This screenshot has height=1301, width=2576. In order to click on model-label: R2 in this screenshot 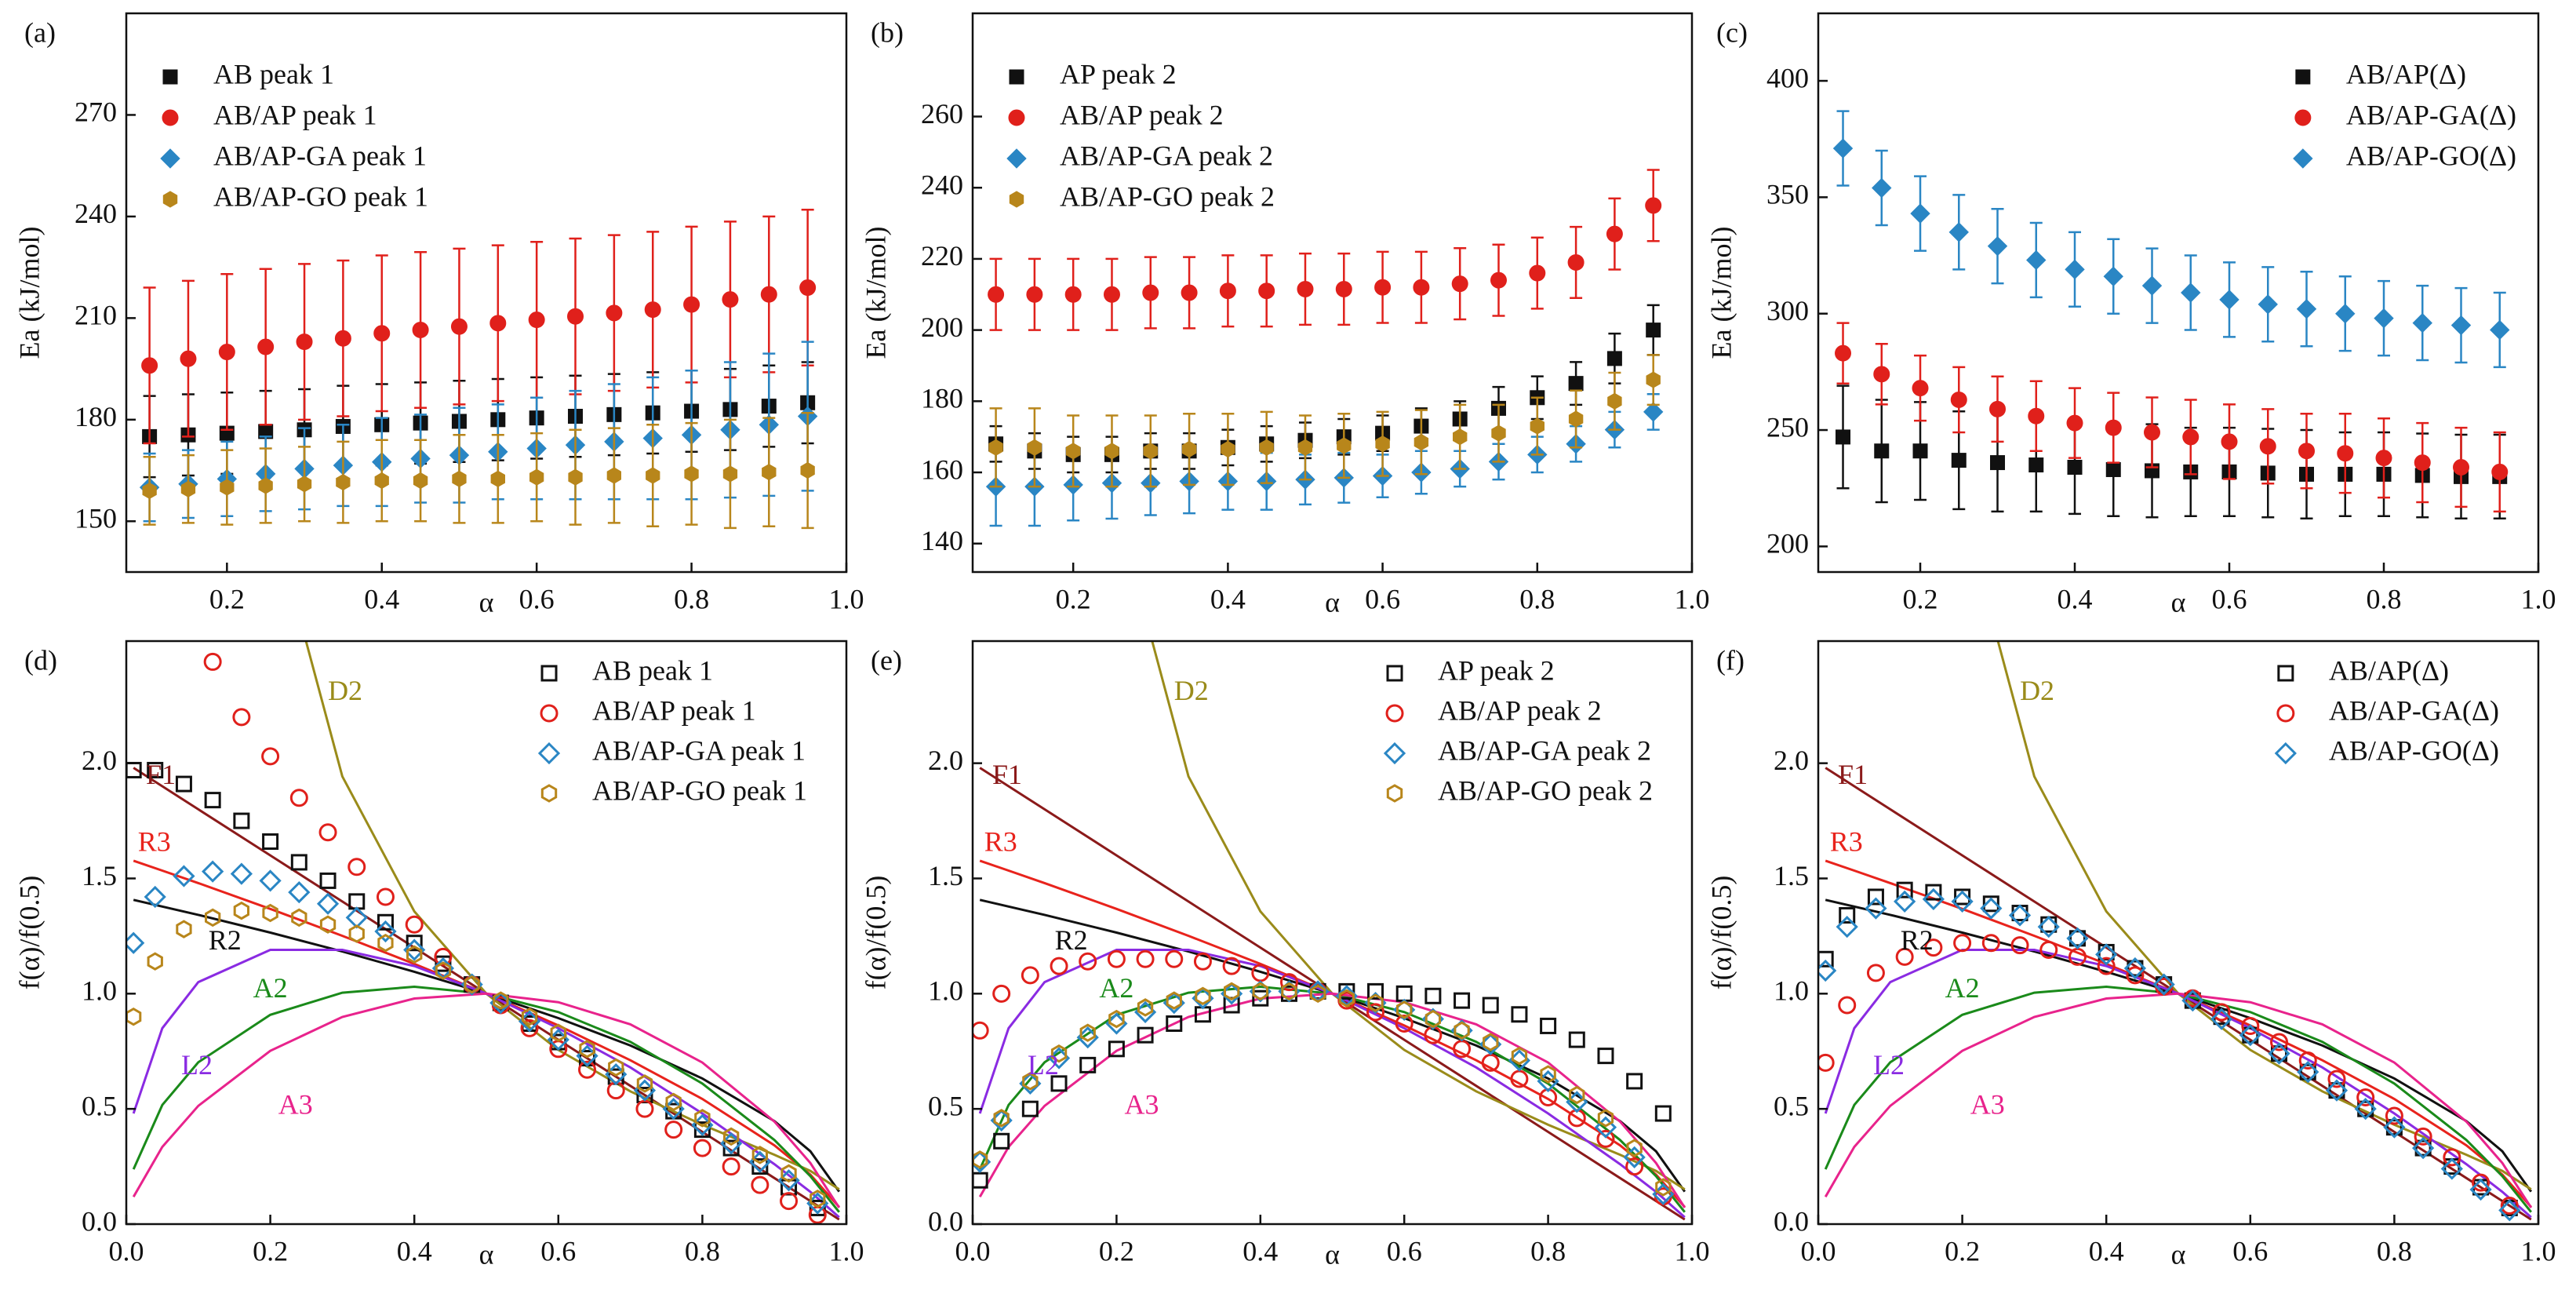, I will do `click(1071, 940)`.